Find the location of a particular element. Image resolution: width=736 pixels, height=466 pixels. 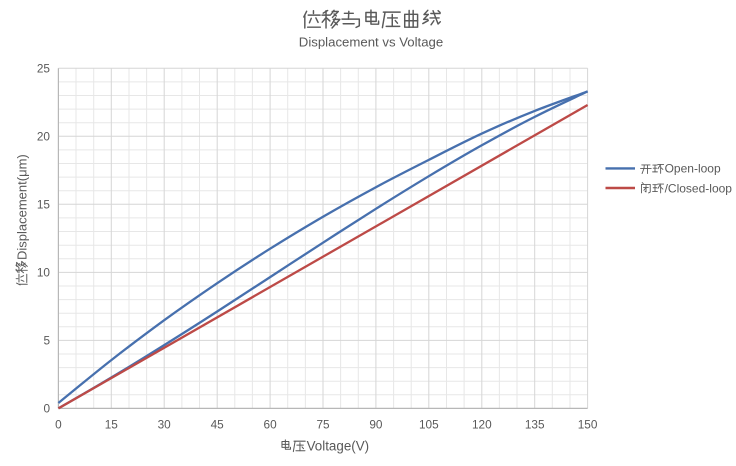

svg-text: Displacement vs Voltage is located at coordinates (371, 42).